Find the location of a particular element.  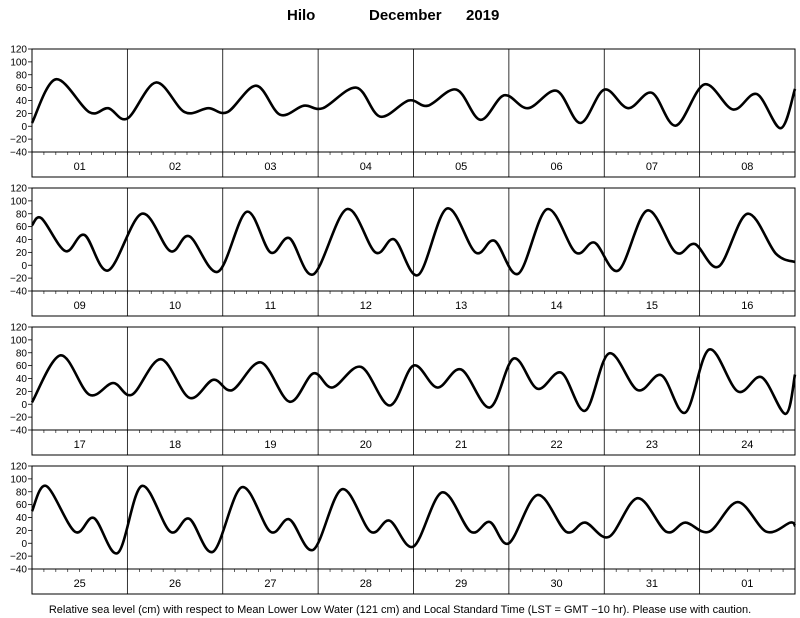

day-label: 03 is located at coordinates (270, 167).